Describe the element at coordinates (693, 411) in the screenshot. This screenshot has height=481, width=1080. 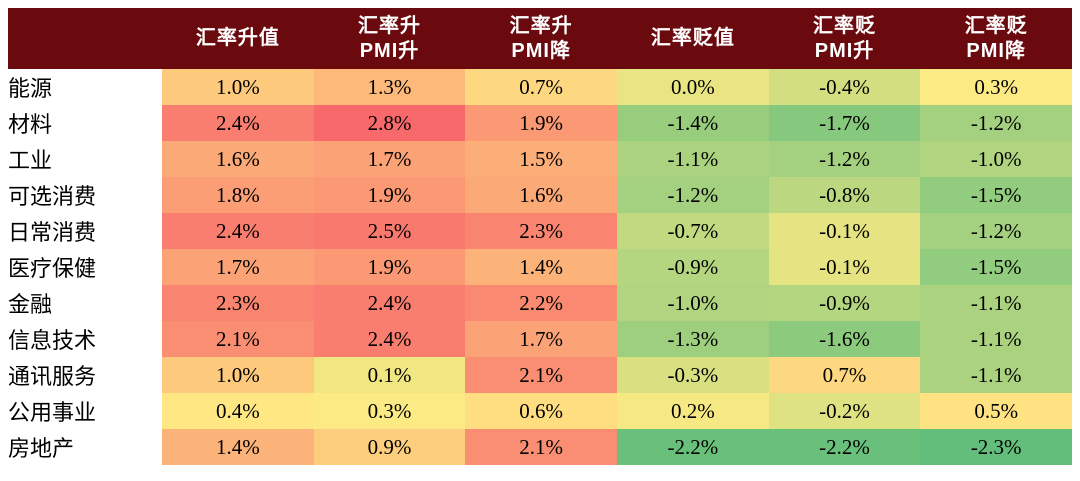
I see `heatmap-cell: 0.2%` at that location.